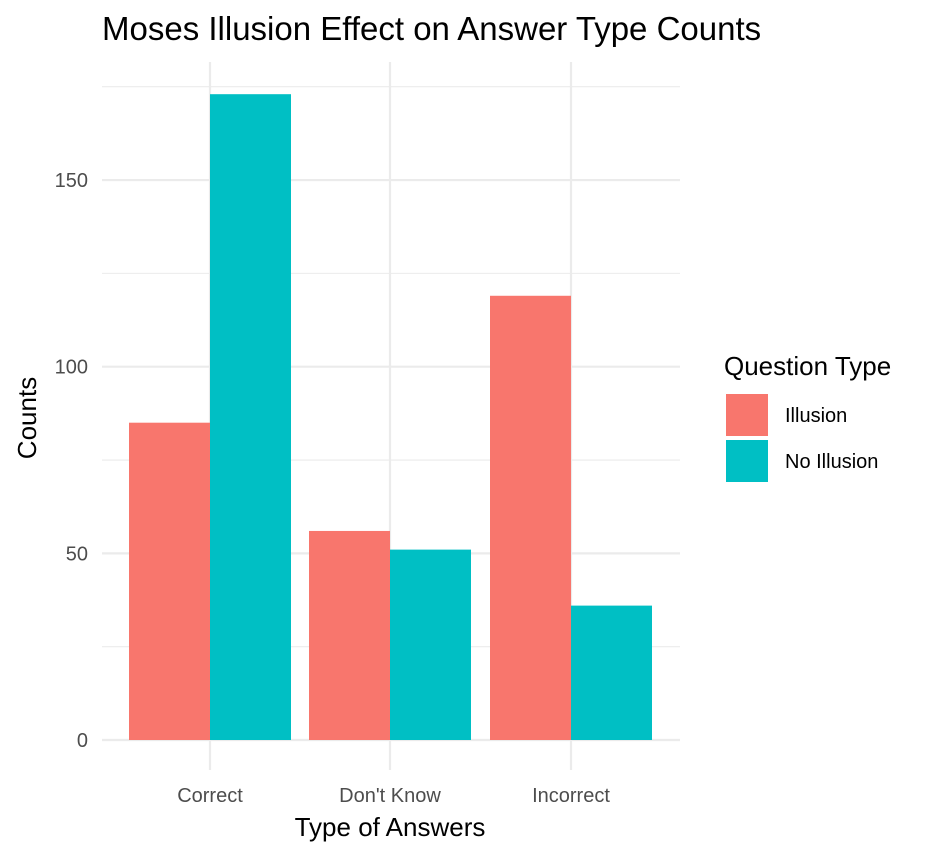 This screenshot has height=856, width=944. What do you see at coordinates (82, 741) in the screenshot?
I see `y-tick-label: 0` at bounding box center [82, 741].